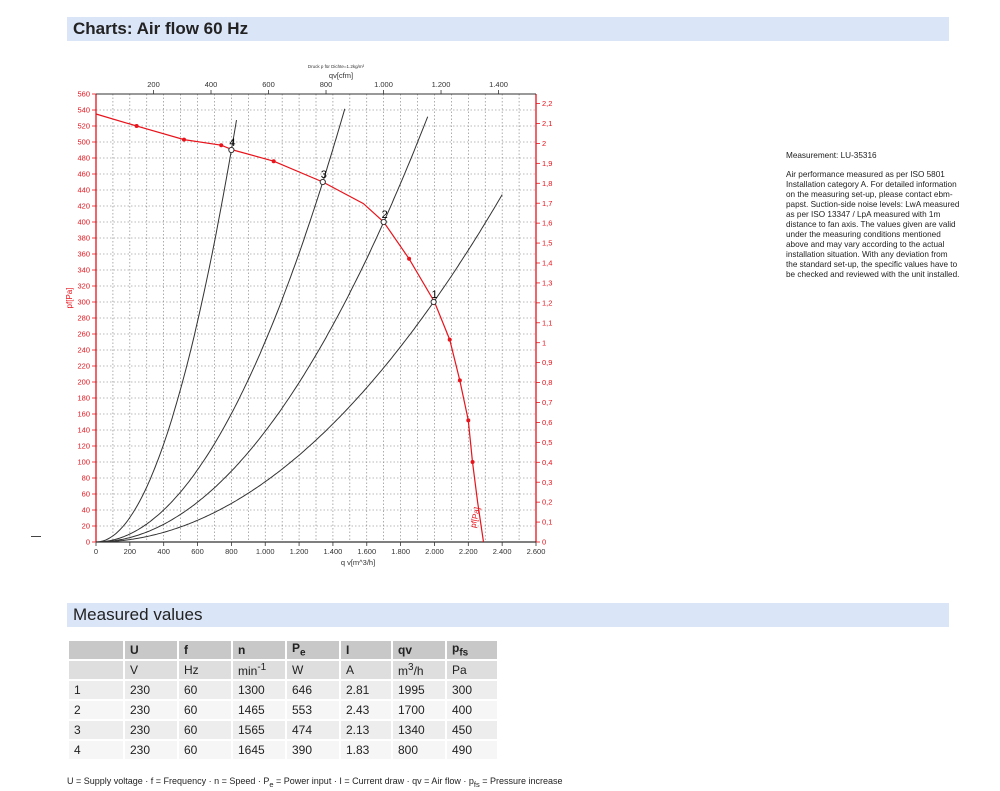 This screenshot has height=791, width=1000. What do you see at coordinates (265, 551) in the screenshot?
I see `x-tick-label: 1.000` at bounding box center [265, 551].